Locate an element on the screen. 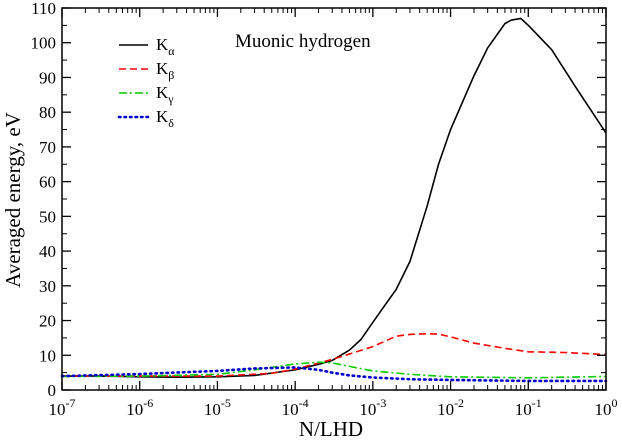 The height and width of the screenshot is (440, 622). legend-label-3: Kδ is located at coordinates (165, 118).